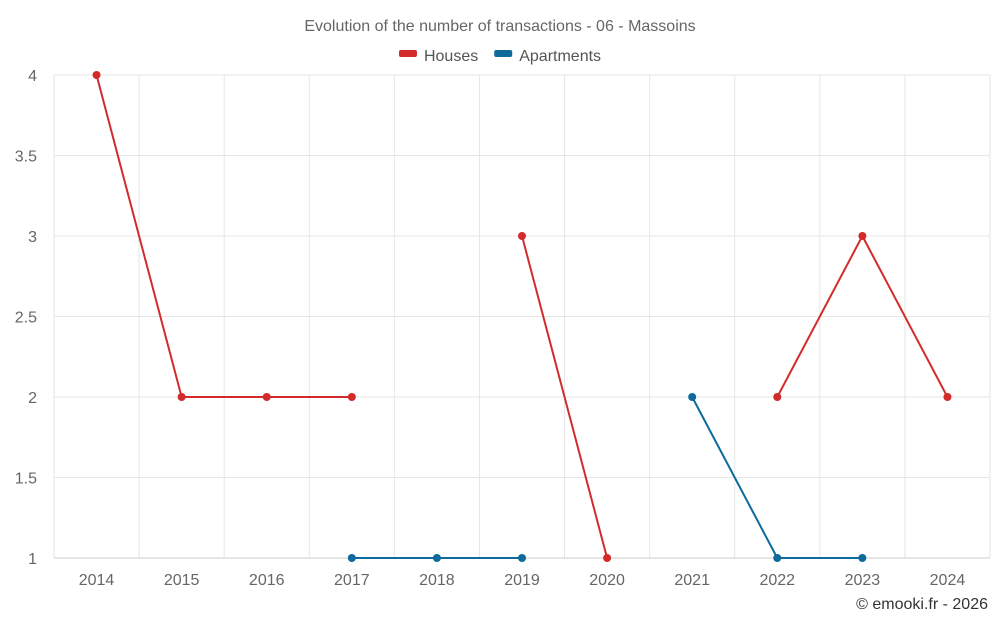 The width and height of the screenshot is (1000, 625). I want to click on x-tick-label: 2020, so click(607, 580).